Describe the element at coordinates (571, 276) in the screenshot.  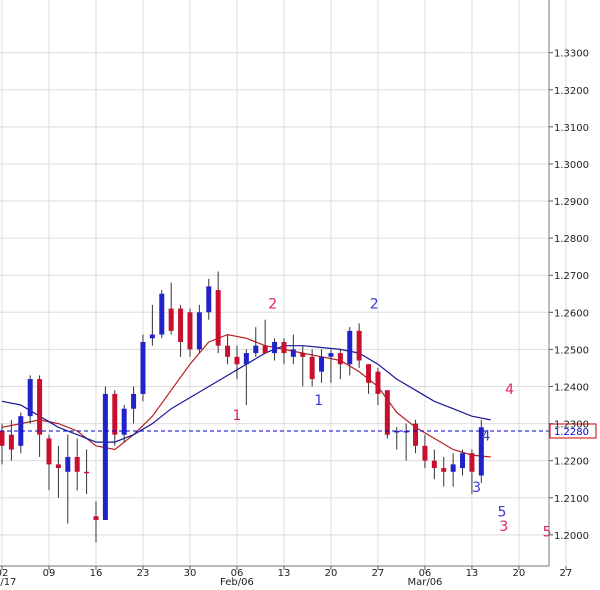
I see `y-tick-label: 1.2700` at that location.